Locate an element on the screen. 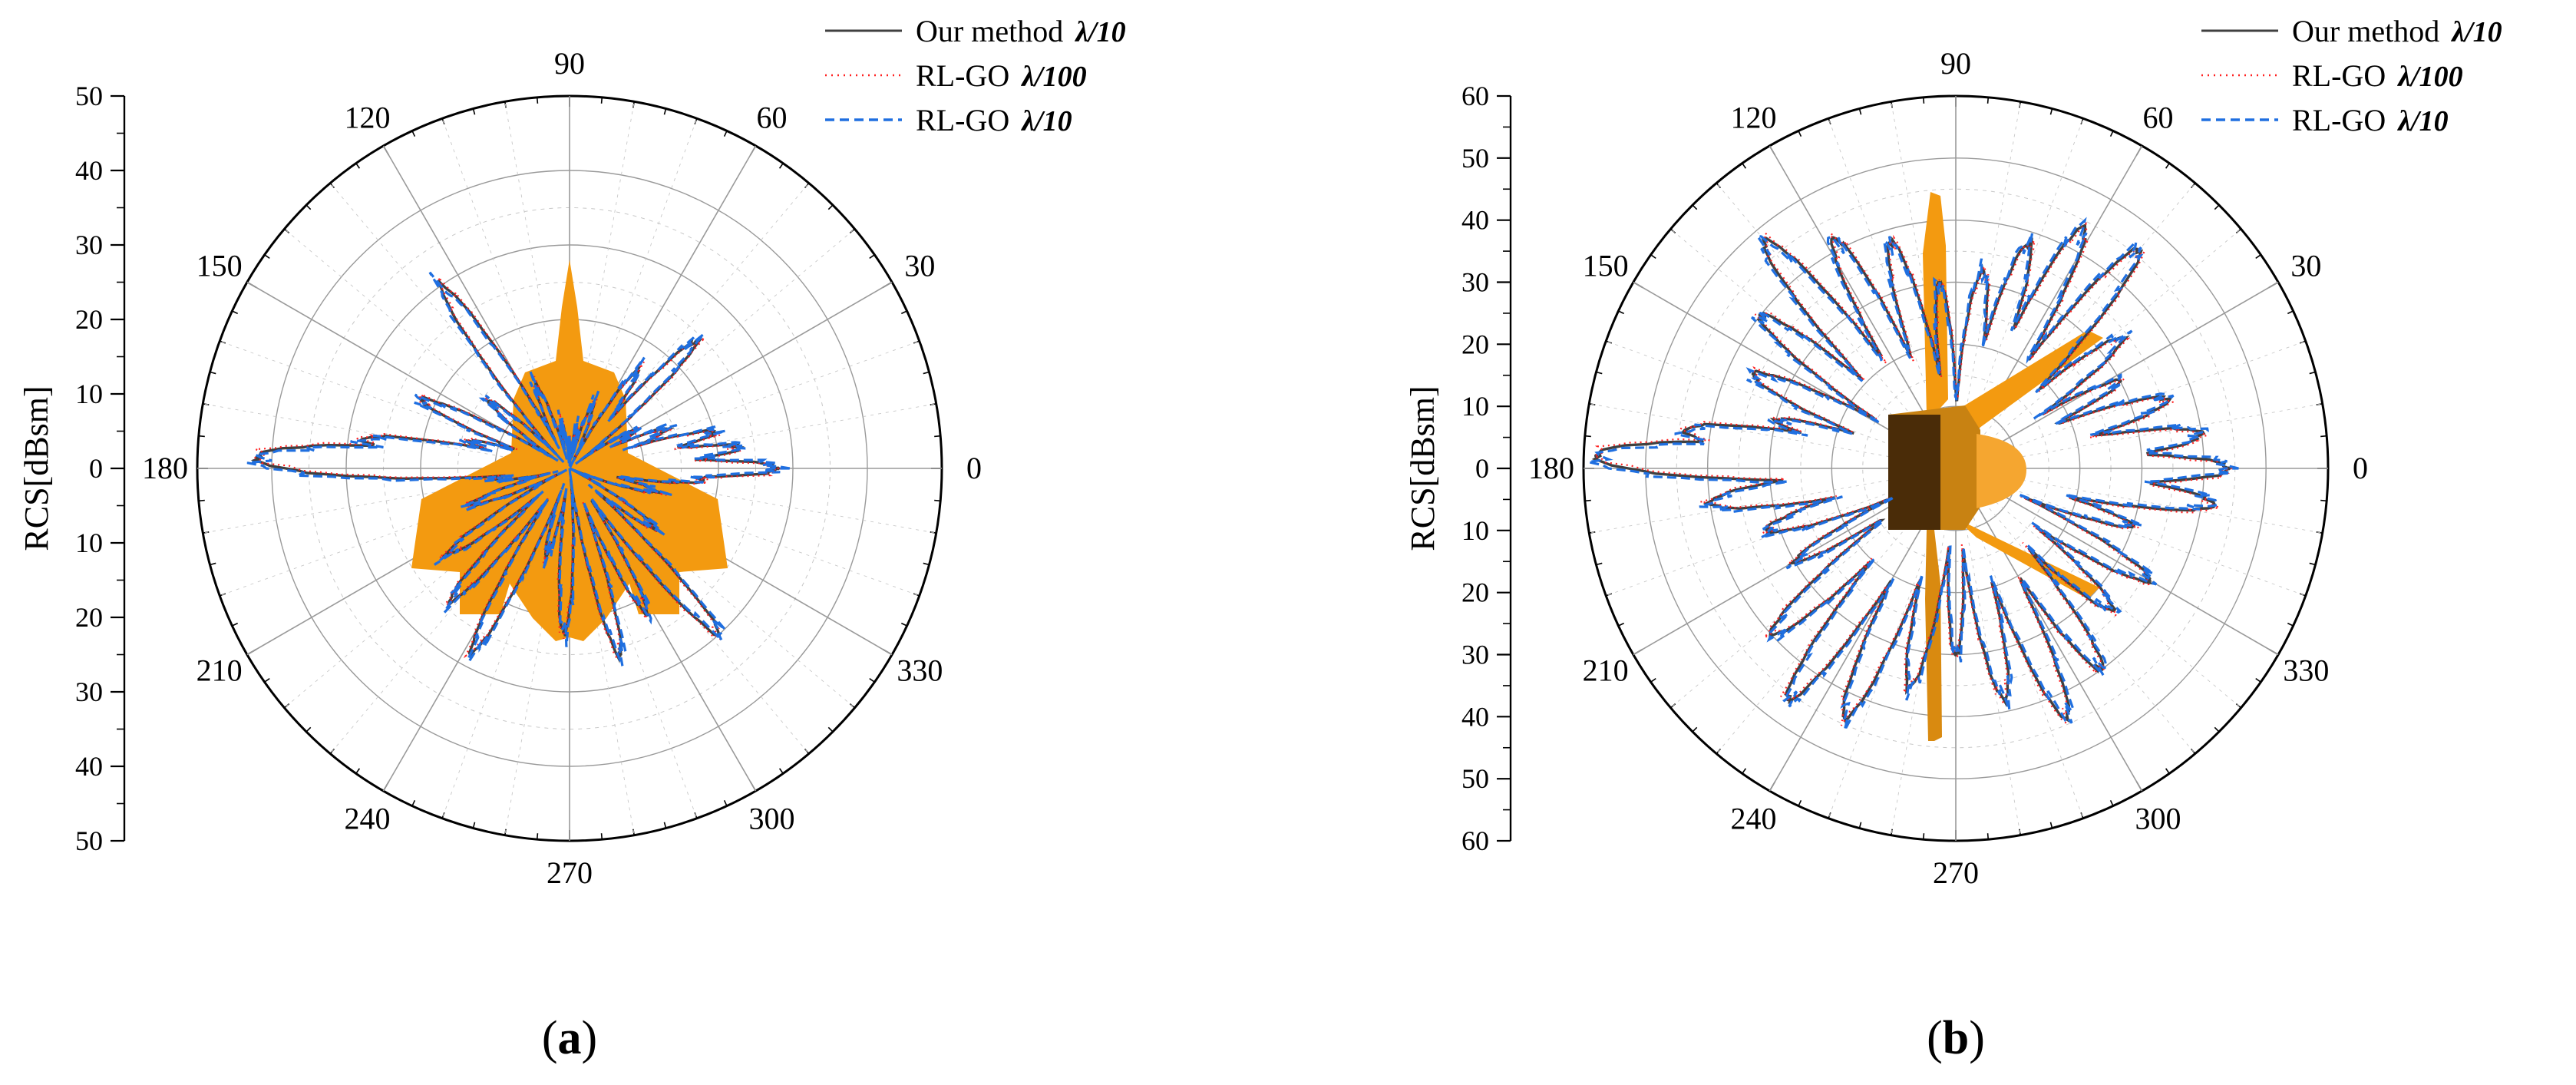  rl-go-fine-curve is located at coordinates (1912, 473).